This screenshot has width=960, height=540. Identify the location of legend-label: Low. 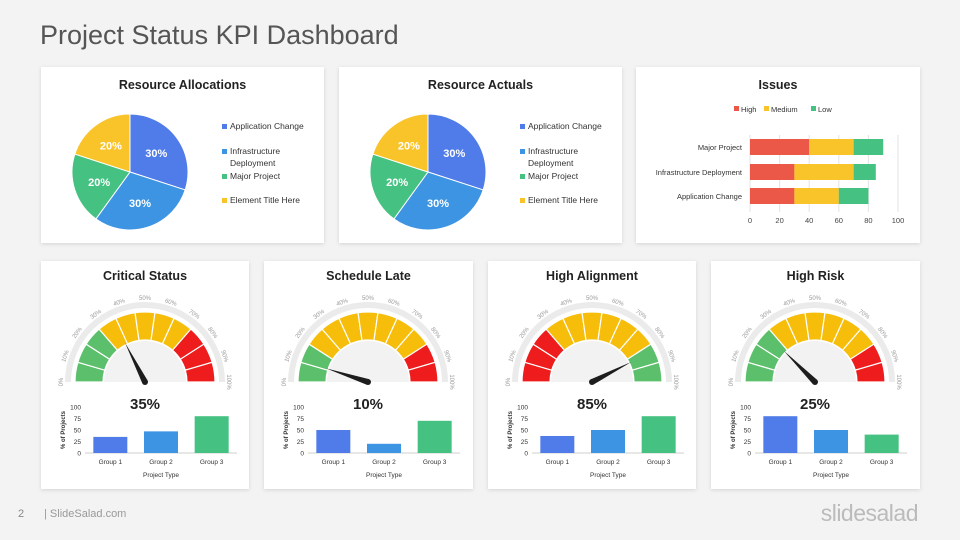
(825, 109).